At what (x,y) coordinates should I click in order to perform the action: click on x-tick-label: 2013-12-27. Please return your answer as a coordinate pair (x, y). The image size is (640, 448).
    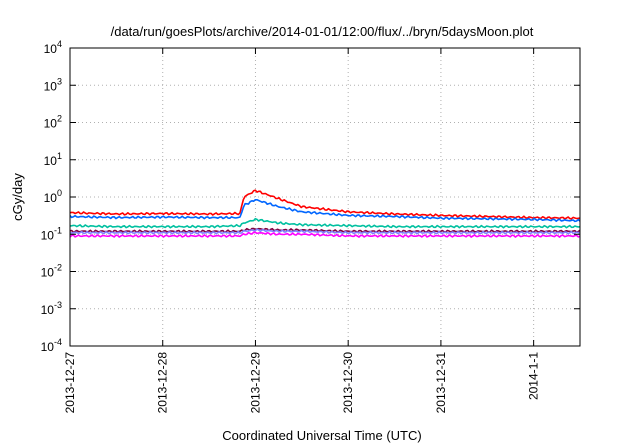
    Looking at the image, I should click on (70, 383).